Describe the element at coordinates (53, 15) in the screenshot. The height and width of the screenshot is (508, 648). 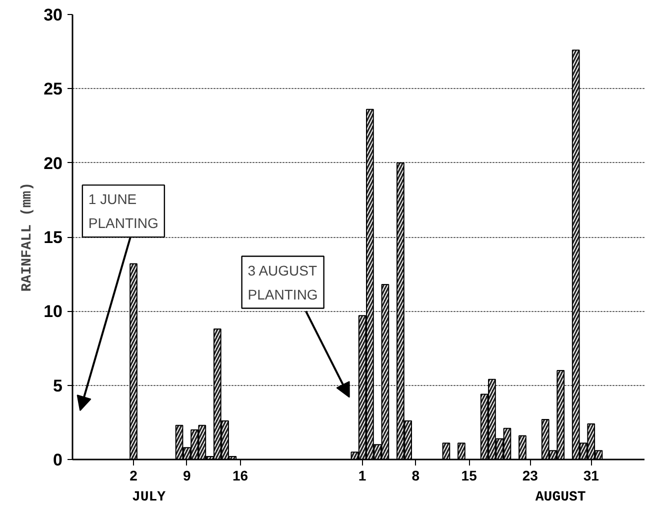
I see `y-tick-label: 30` at that location.